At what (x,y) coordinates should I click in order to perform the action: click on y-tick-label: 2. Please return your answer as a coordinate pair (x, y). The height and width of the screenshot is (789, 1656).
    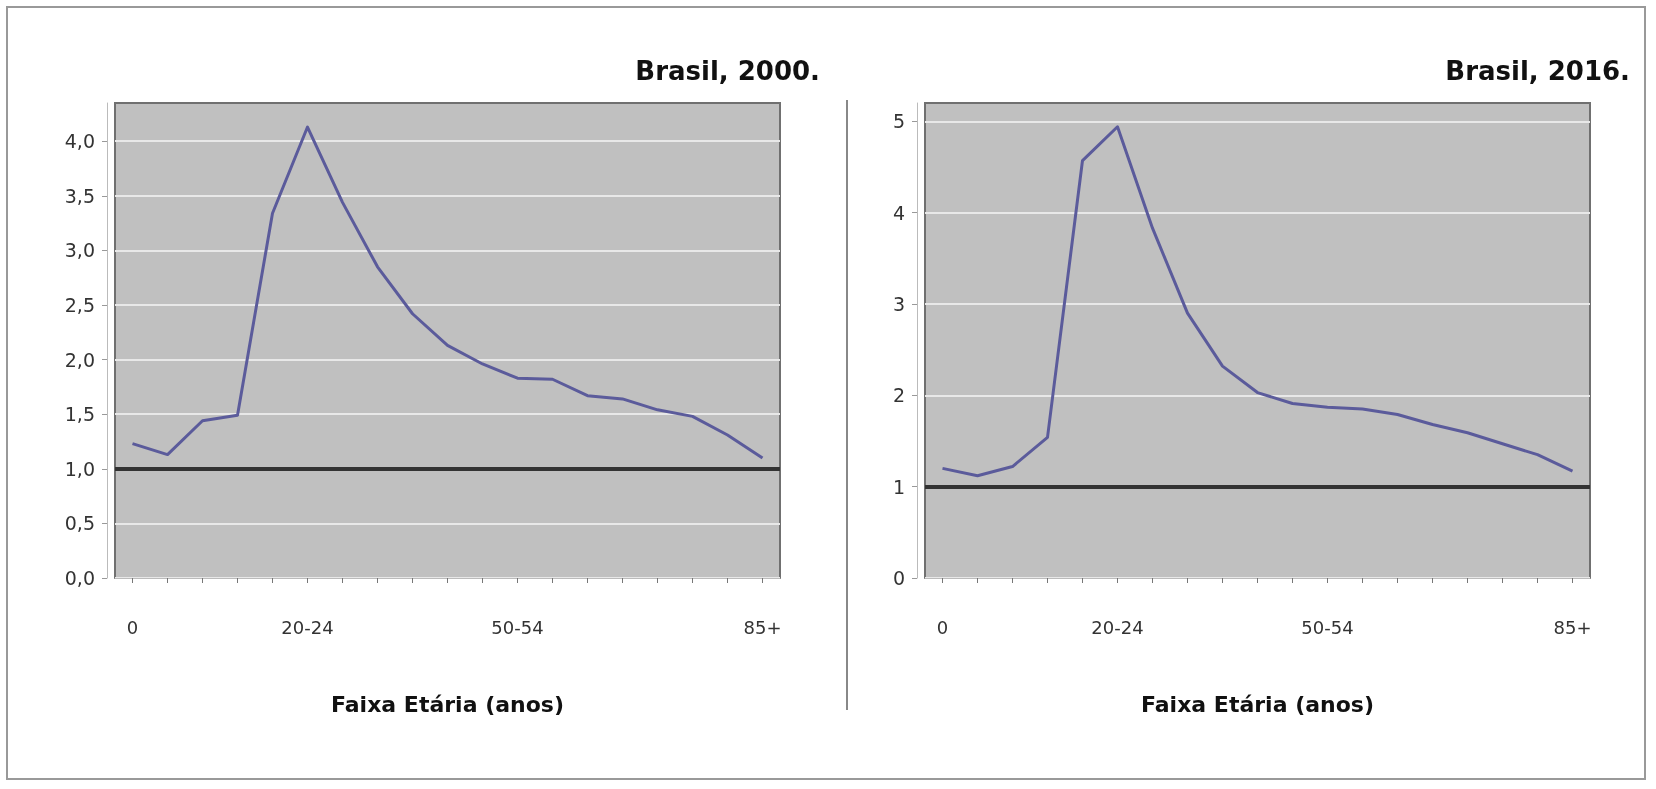
    Looking at the image, I should click on (898, 395).